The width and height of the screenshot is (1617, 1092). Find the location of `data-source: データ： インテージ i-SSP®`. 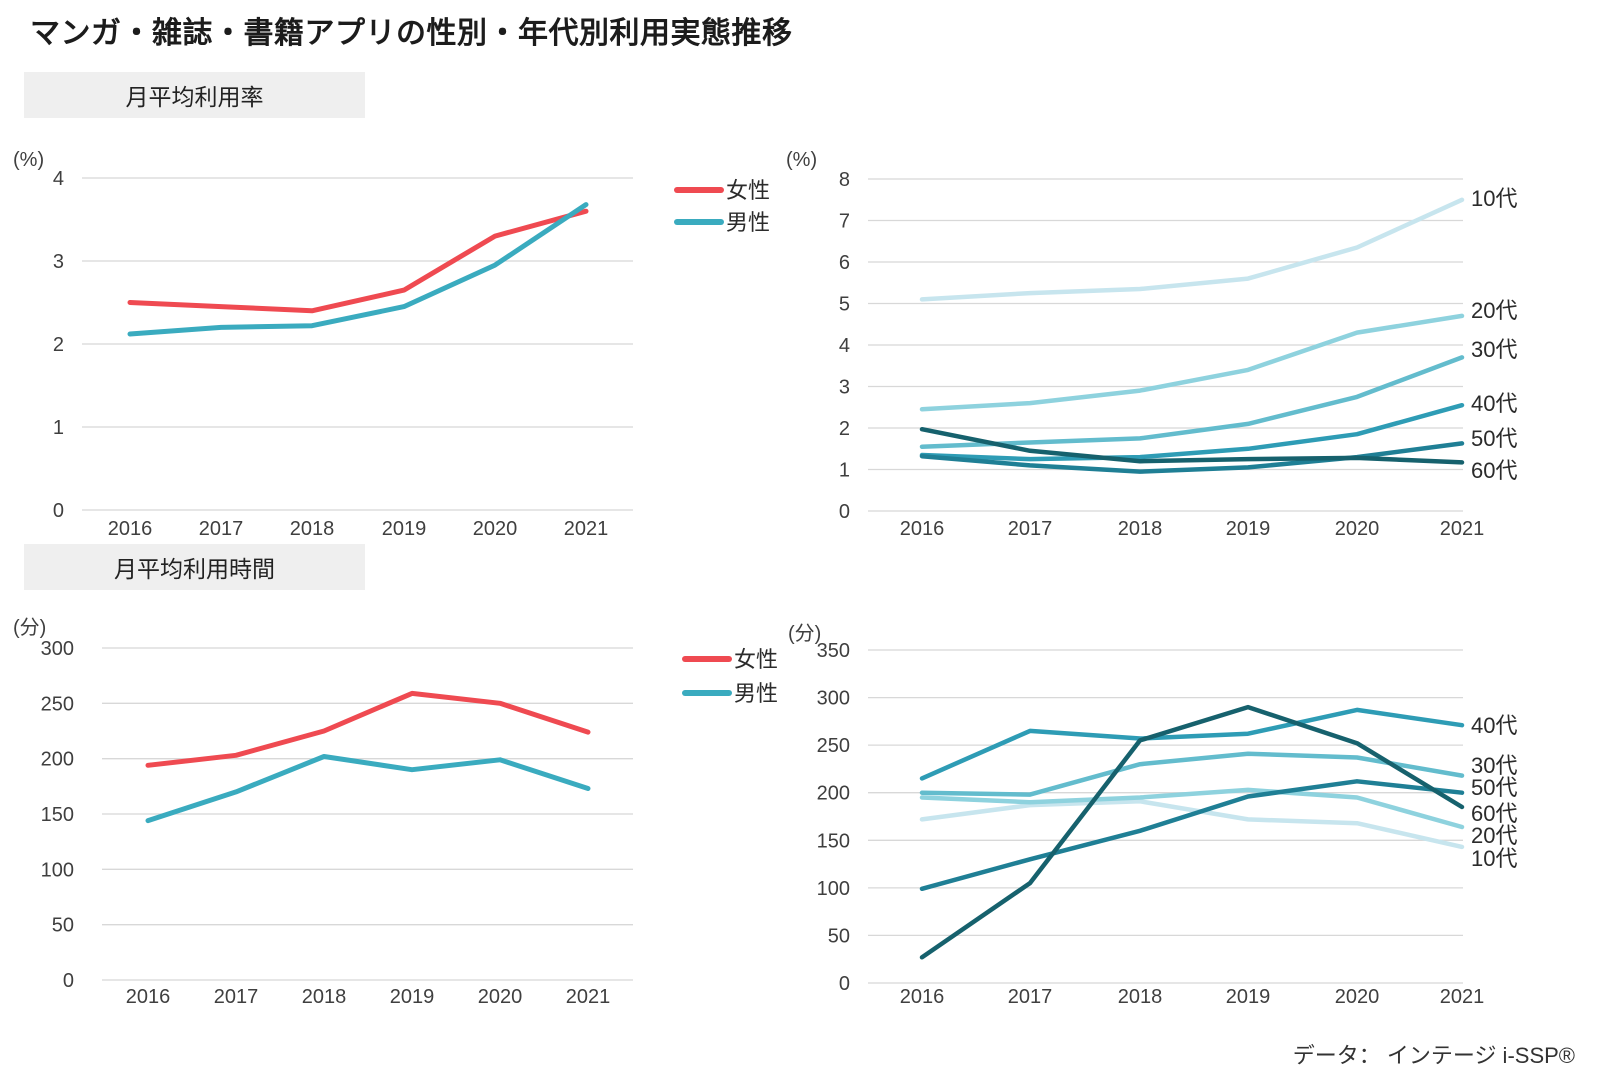

data-source: データ： インテージ i-SSP® is located at coordinates (1433, 1055).